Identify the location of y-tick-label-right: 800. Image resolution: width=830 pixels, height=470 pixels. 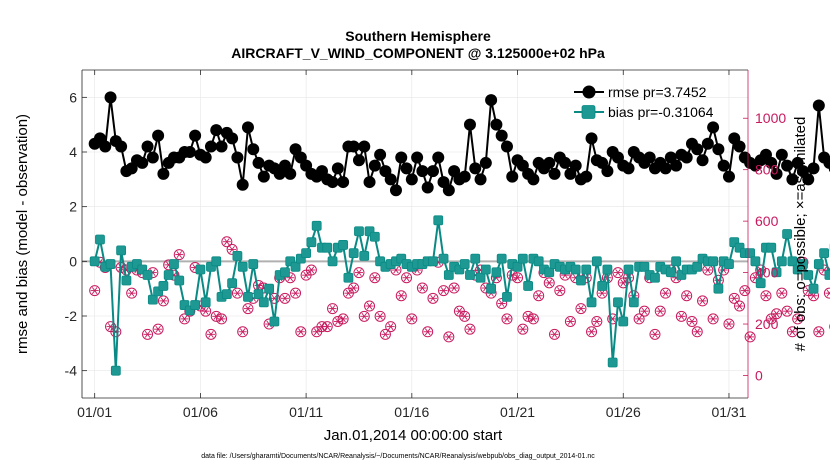
(767, 170).